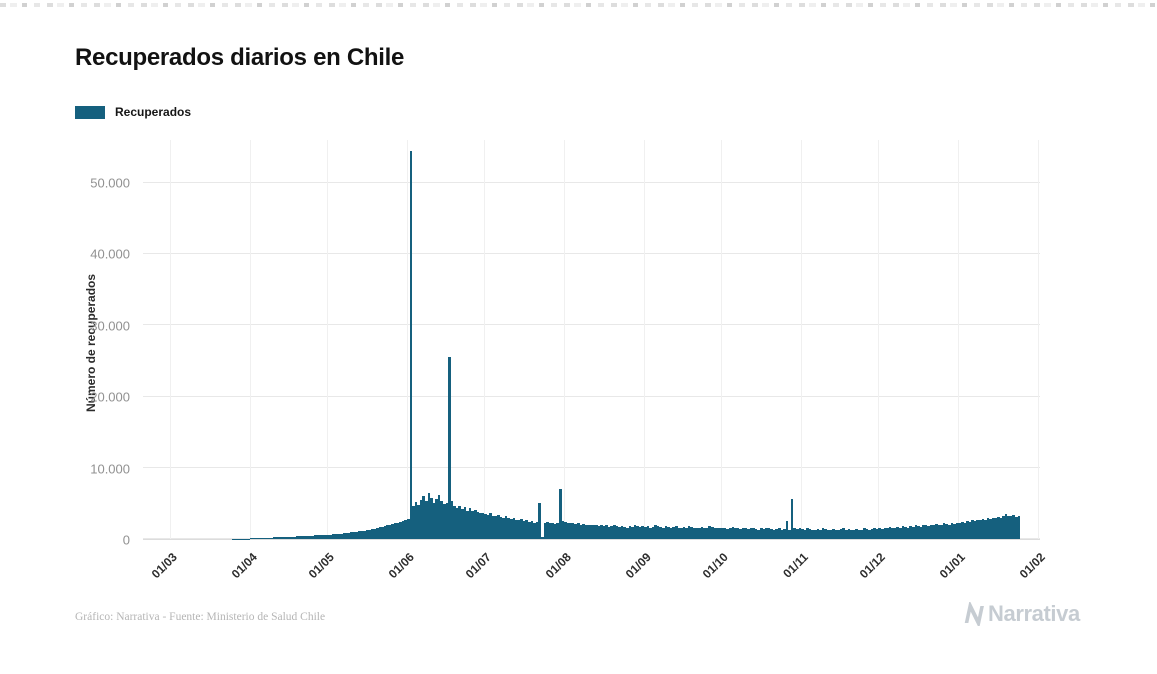 Image resolution: width=1157 pixels, height=674 pixels. What do you see at coordinates (321, 566) in the screenshot?
I see `x-tick-label: 01/05` at bounding box center [321, 566].